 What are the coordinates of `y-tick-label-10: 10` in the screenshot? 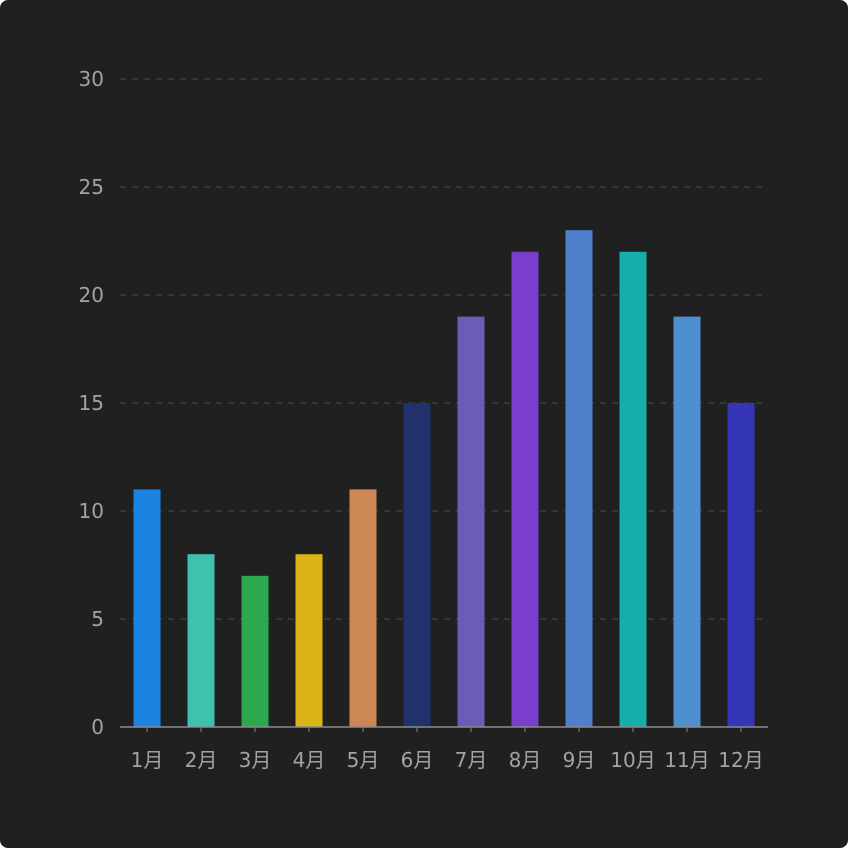 It's located at (91, 511).